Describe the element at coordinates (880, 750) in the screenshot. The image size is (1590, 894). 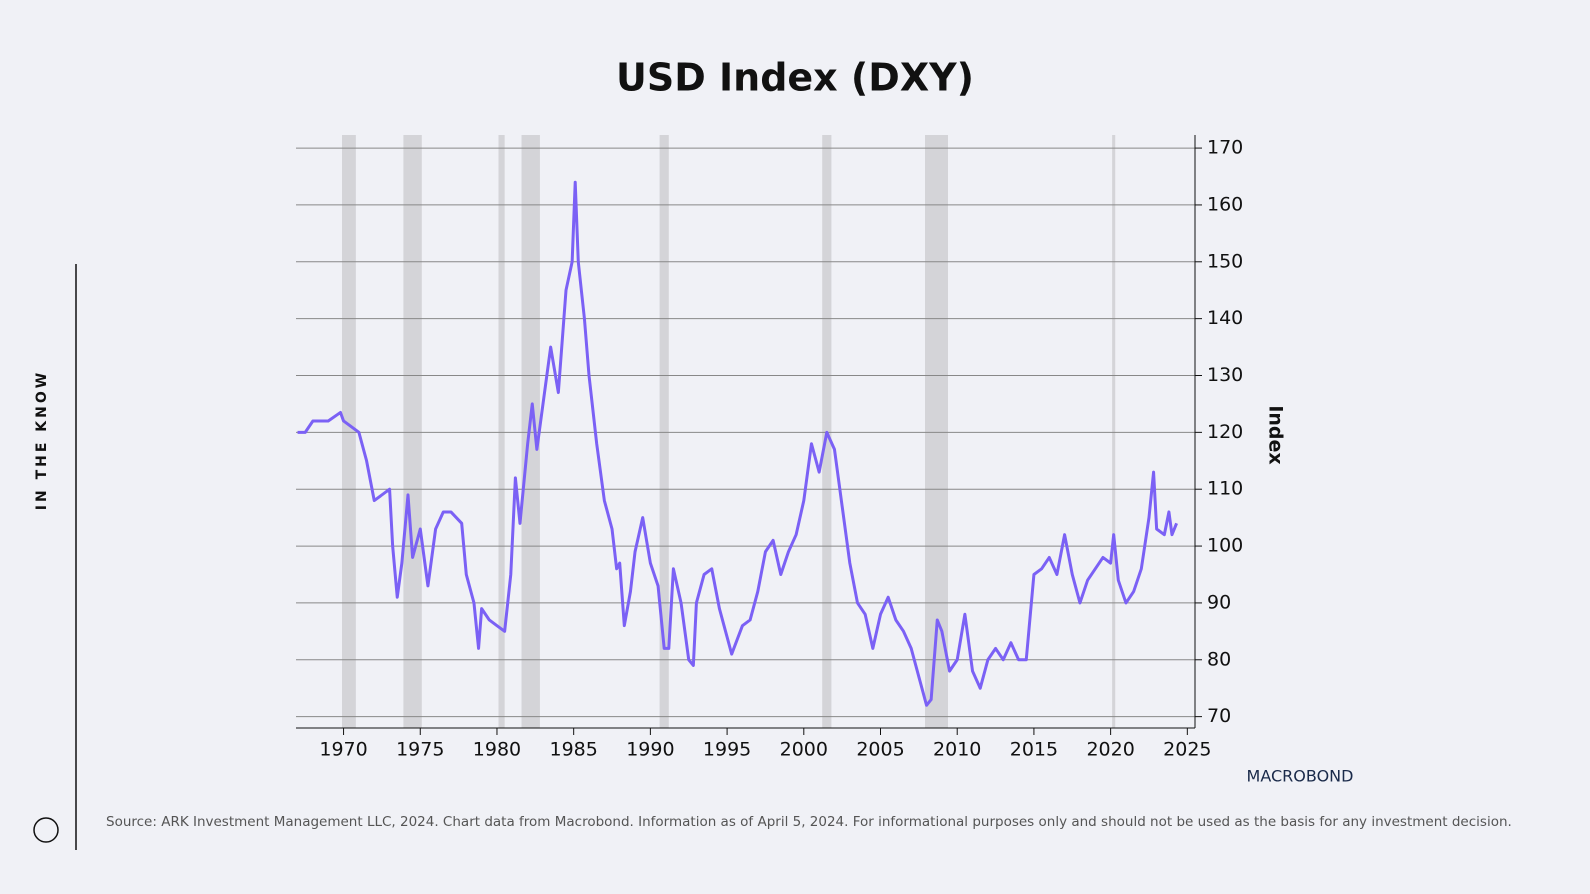
I see `x-tick-label: 2005` at that location.